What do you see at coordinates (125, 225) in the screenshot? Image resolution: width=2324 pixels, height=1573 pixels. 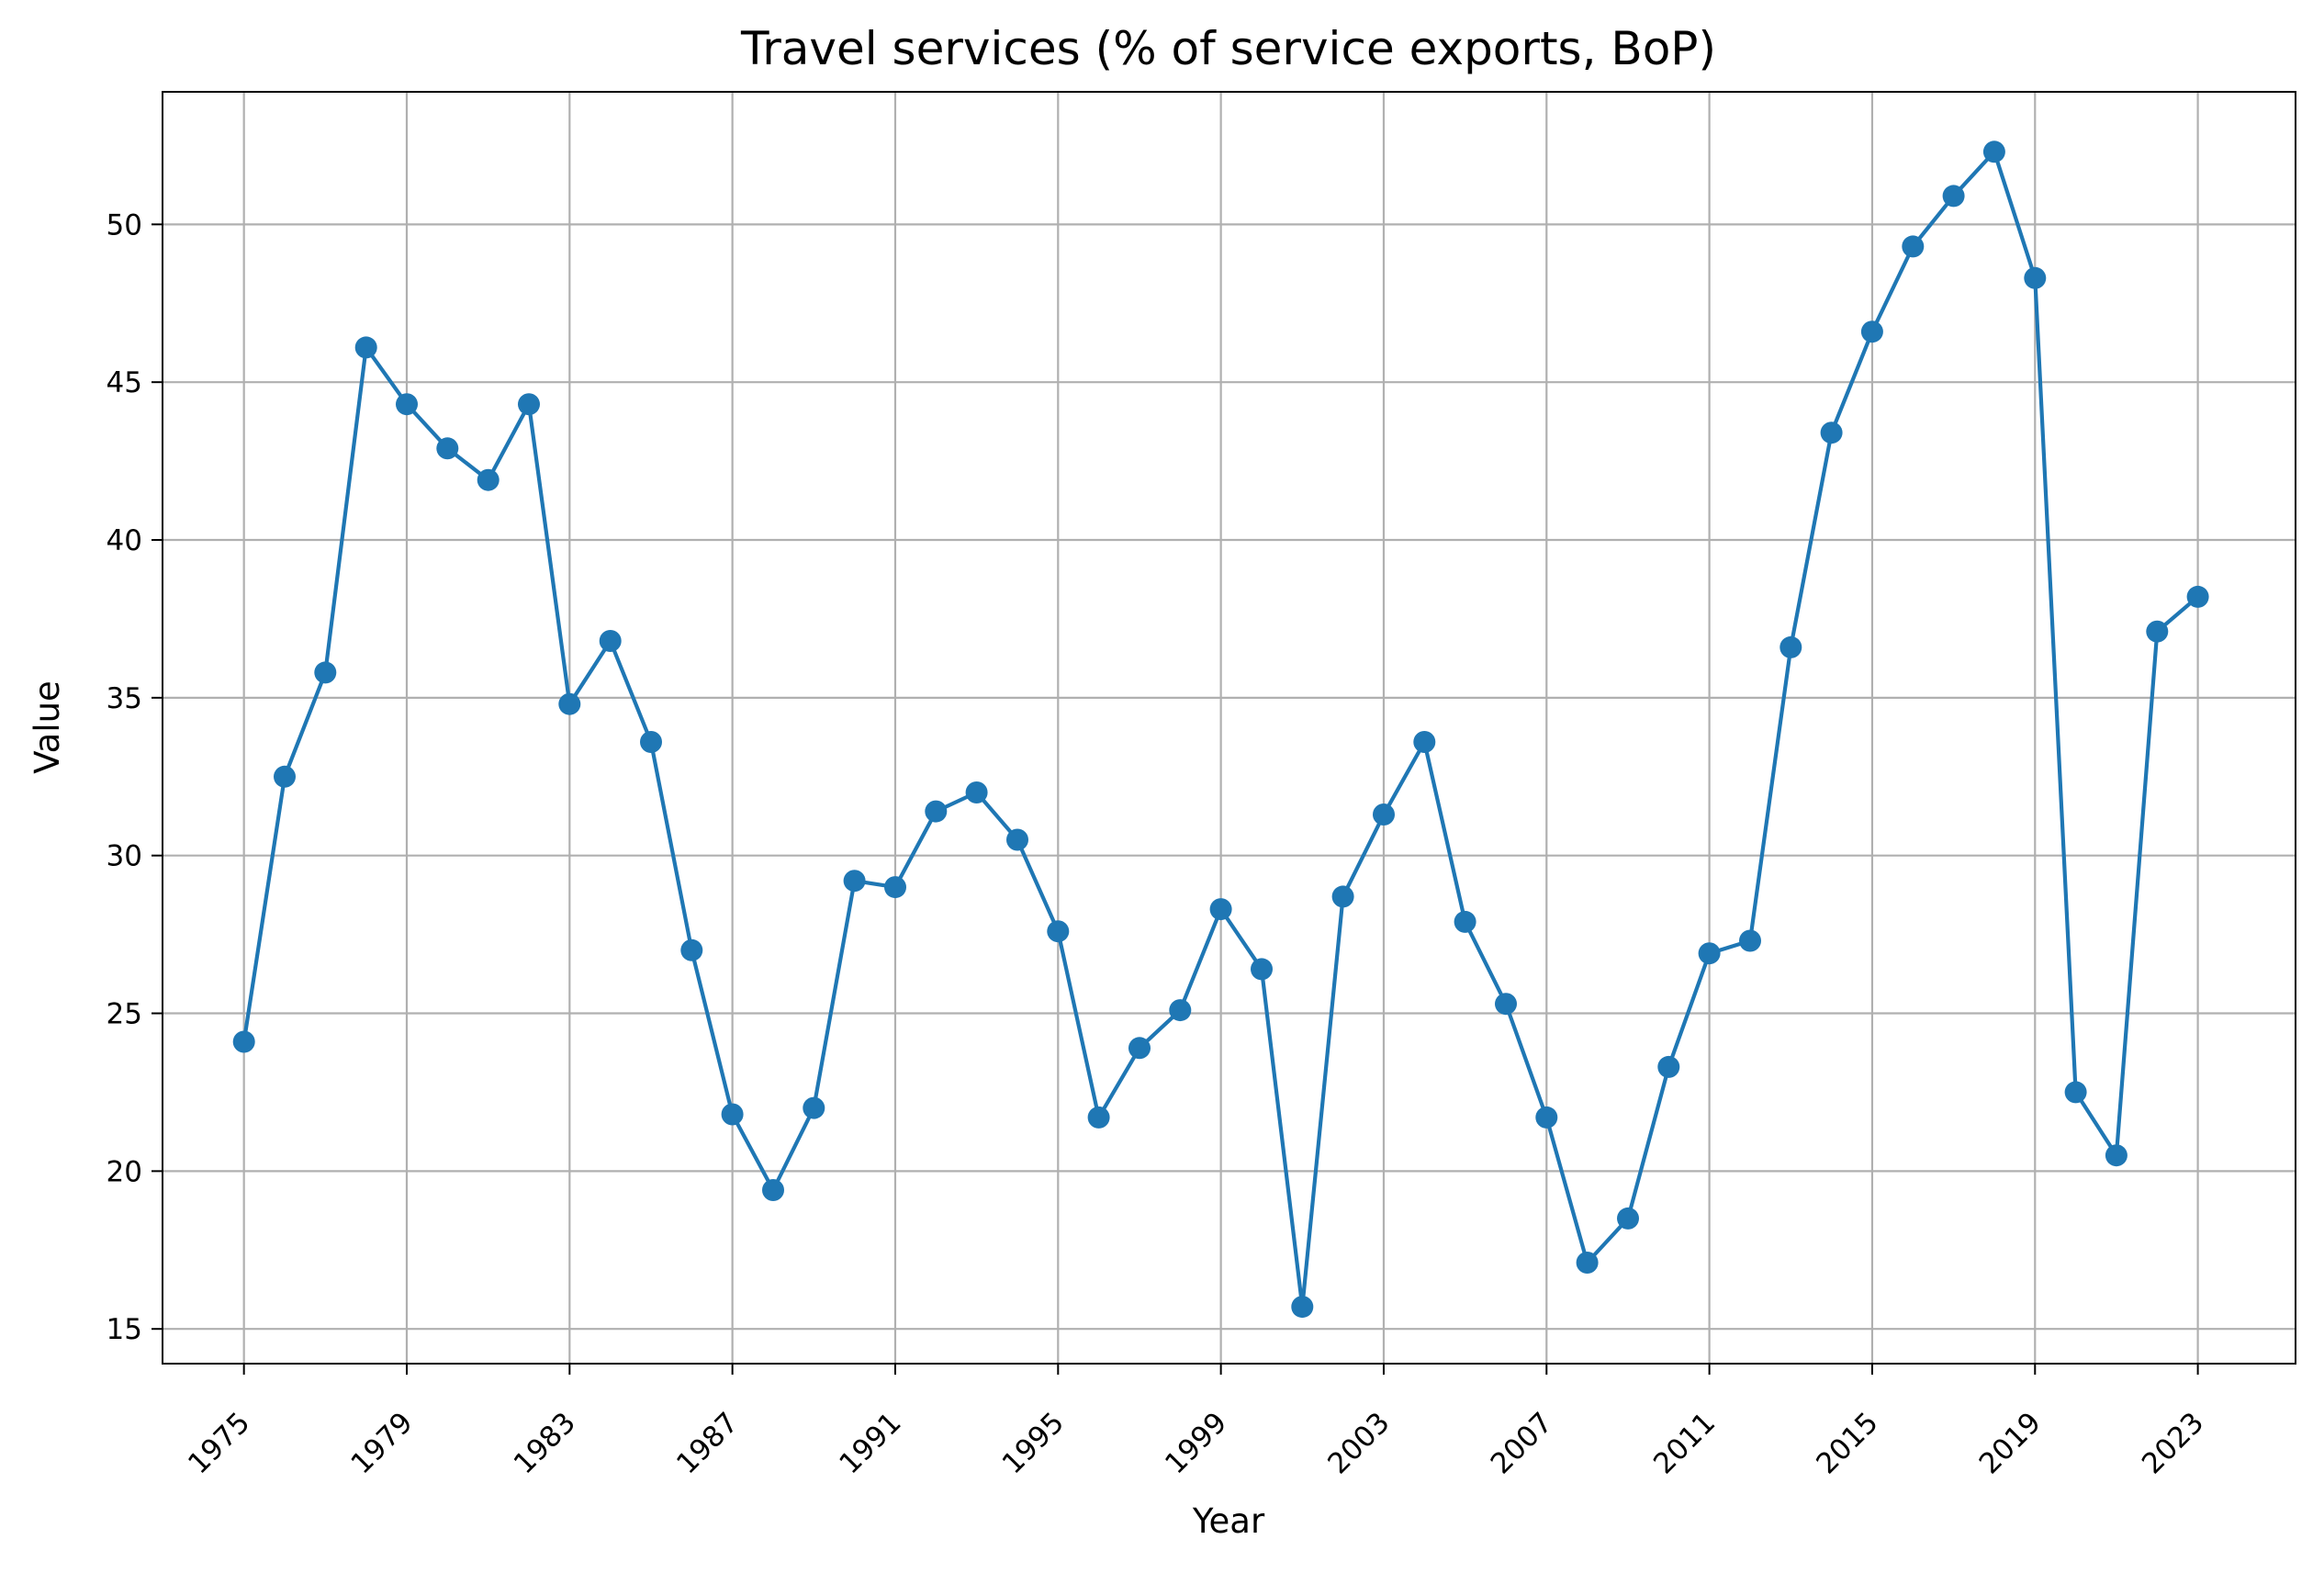 I see `y-tick-label: 50` at bounding box center [125, 225].